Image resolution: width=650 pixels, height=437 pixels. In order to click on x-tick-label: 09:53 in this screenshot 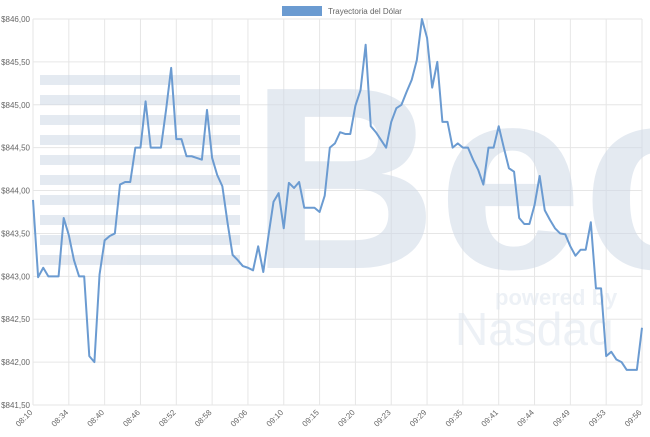, I will do `click(597, 418)`.